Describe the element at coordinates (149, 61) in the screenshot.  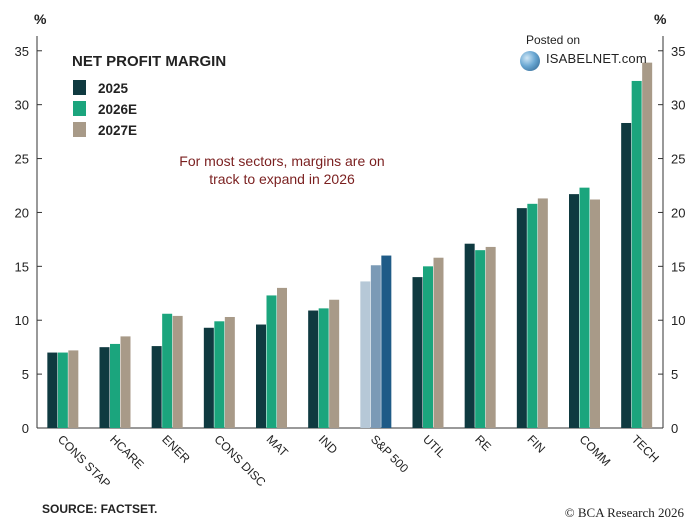
I see `chart-title: NET PROFIT MARGIN` at that location.